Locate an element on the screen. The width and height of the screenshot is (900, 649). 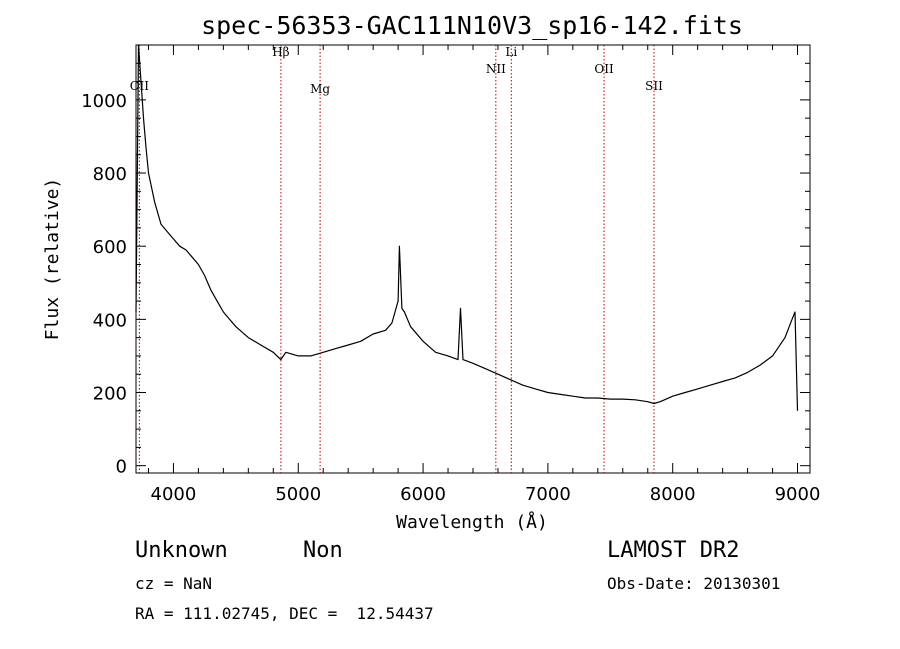
object-class: Unknown is located at coordinates (181, 550).